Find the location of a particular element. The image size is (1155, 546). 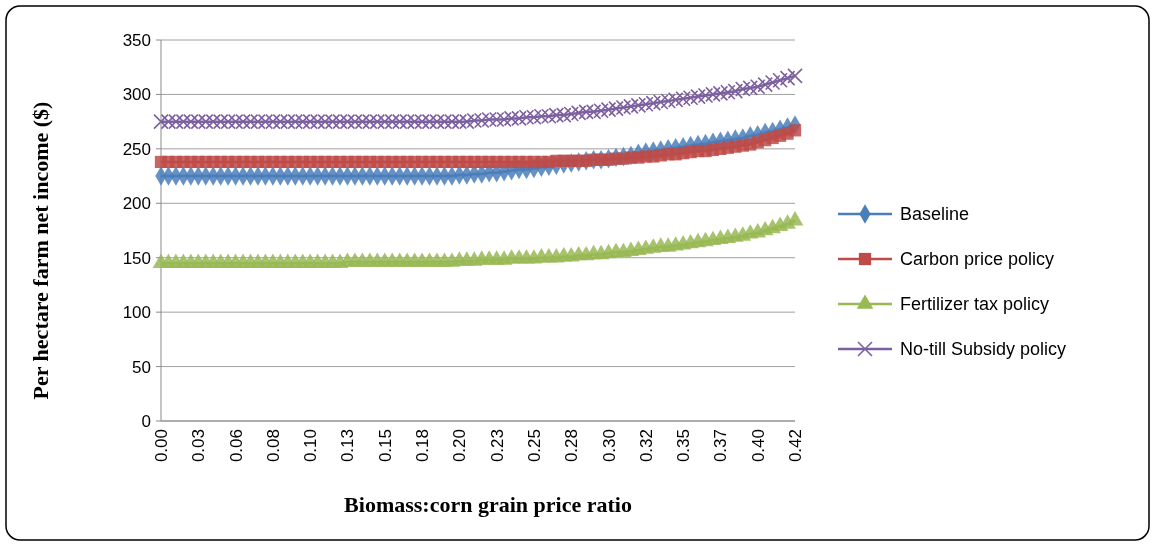

legend-label: Baseline is located at coordinates (935, 214).